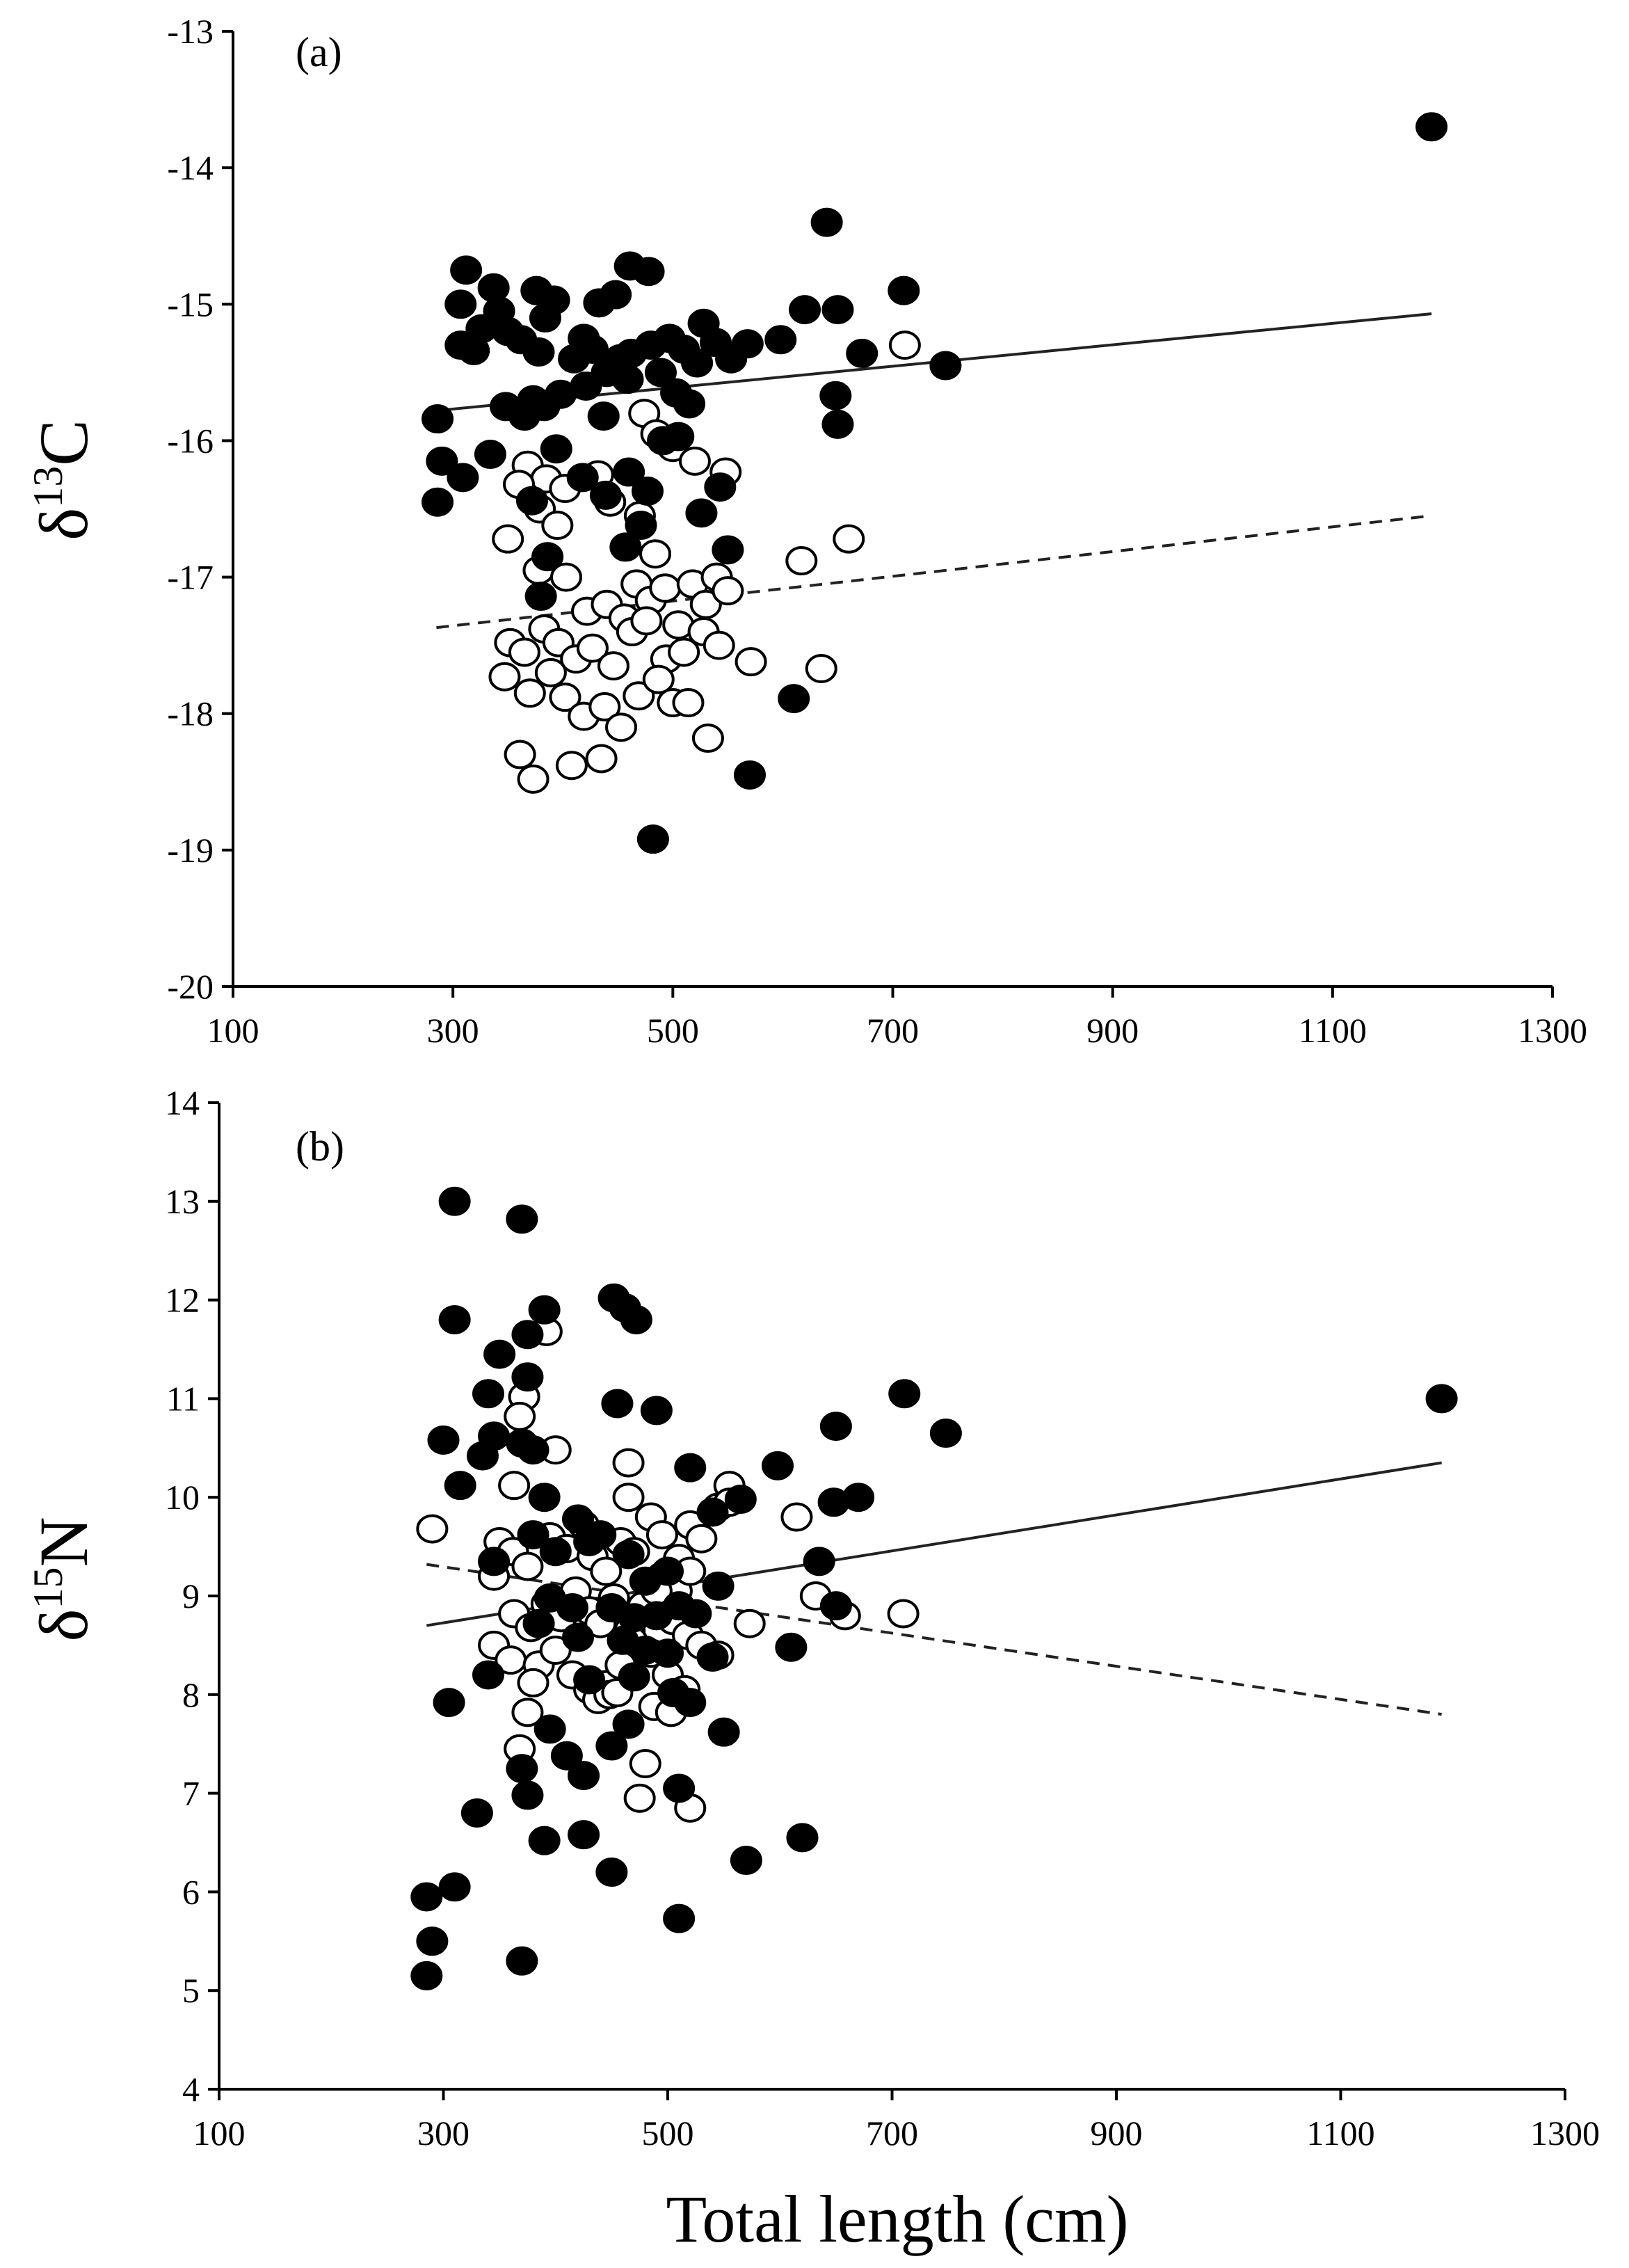 The image size is (1629, 2268). Describe the element at coordinates (1565, 2133) in the screenshot. I see `panel-b-x-tick-label: 1300` at that location.